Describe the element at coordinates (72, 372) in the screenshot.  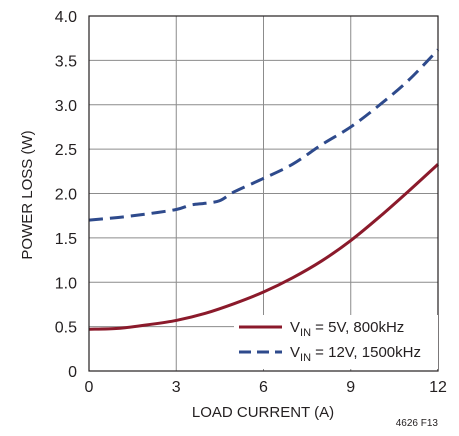
I see `y-tick-label: 0` at that location.